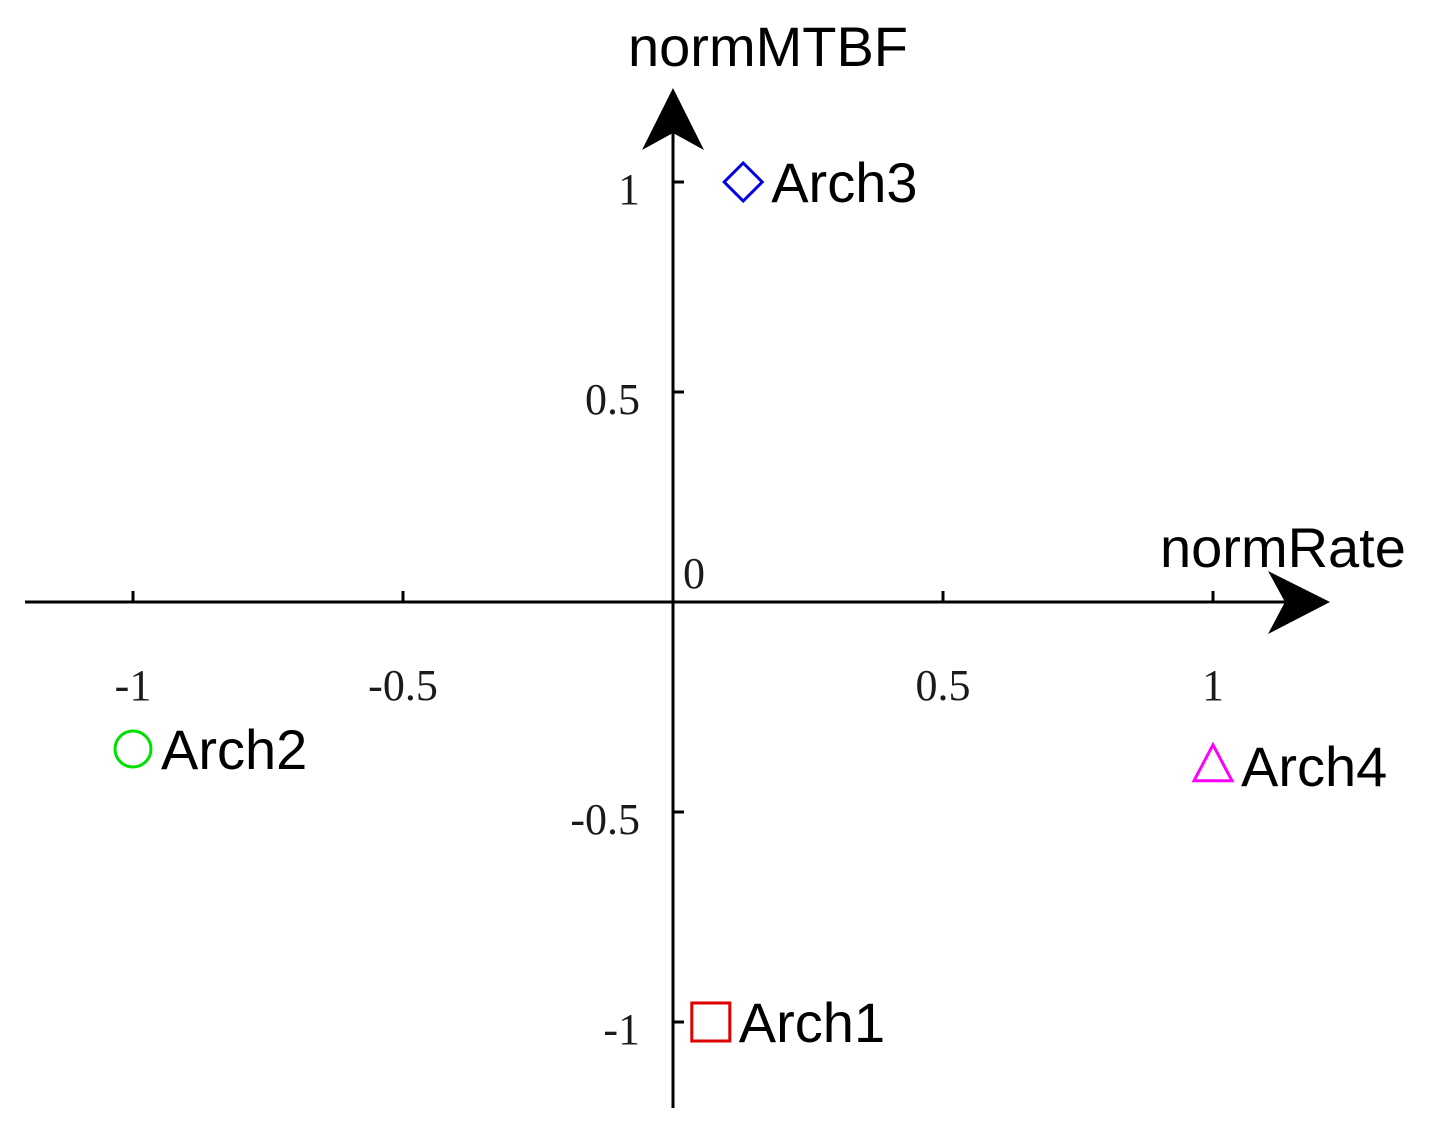 The height and width of the screenshot is (1130, 1446). Describe the element at coordinates (629, 189) in the screenshot. I see `y-tick-label: 1` at that location.